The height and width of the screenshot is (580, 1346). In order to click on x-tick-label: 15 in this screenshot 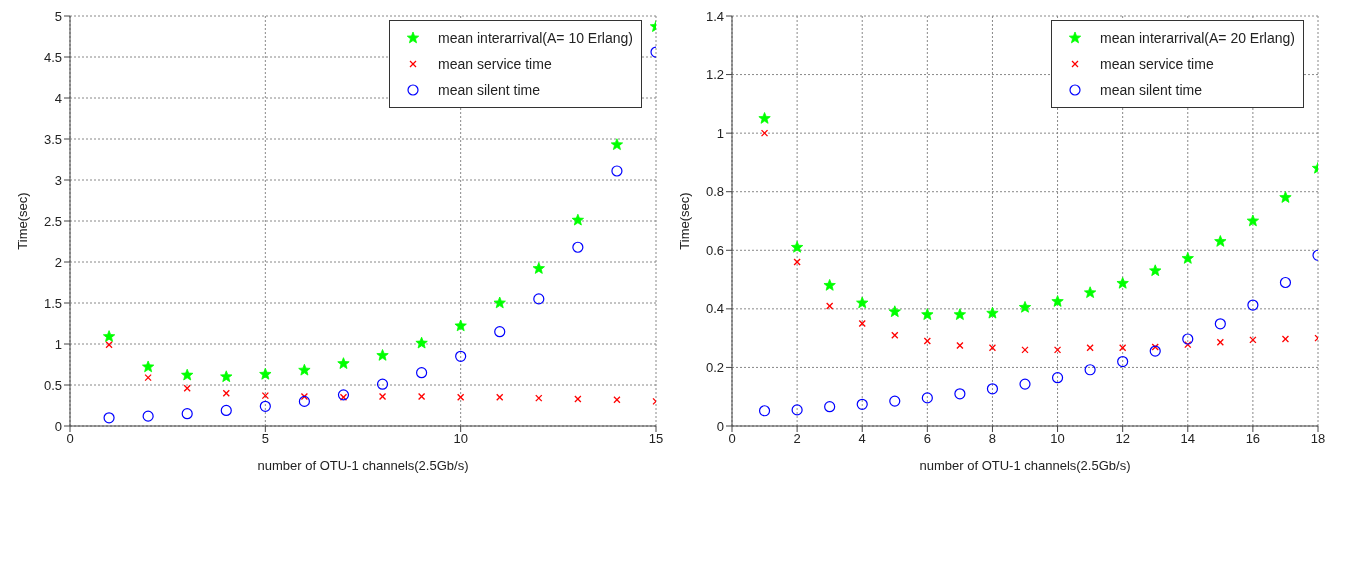, I will do `click(656, 439)`.